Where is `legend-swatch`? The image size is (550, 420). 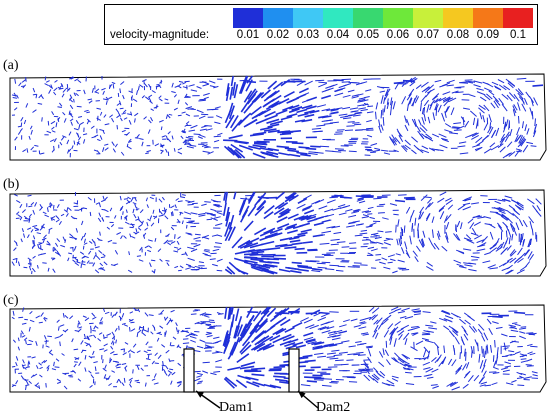
legend-swatch is located at coordinates (248, 18).